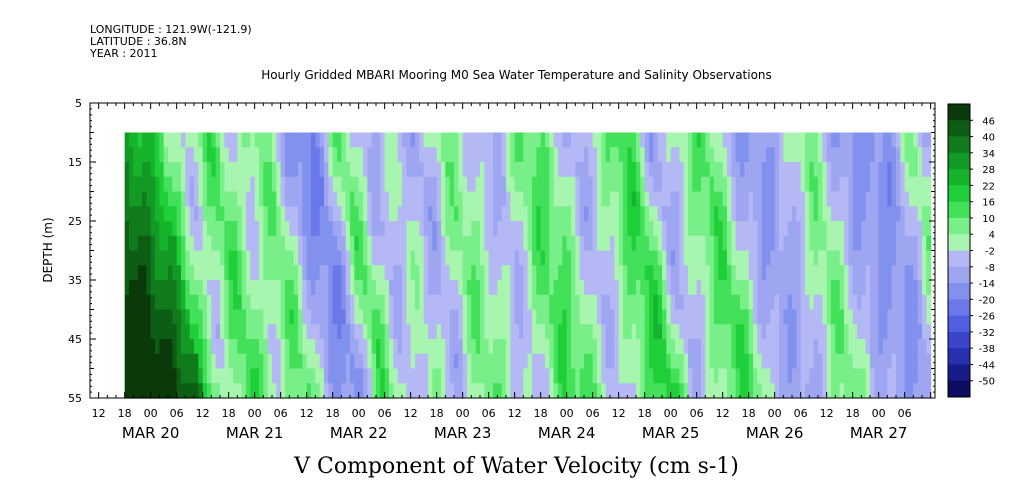  I want to click on x-day-label: MAR 22, so click(358, 433).